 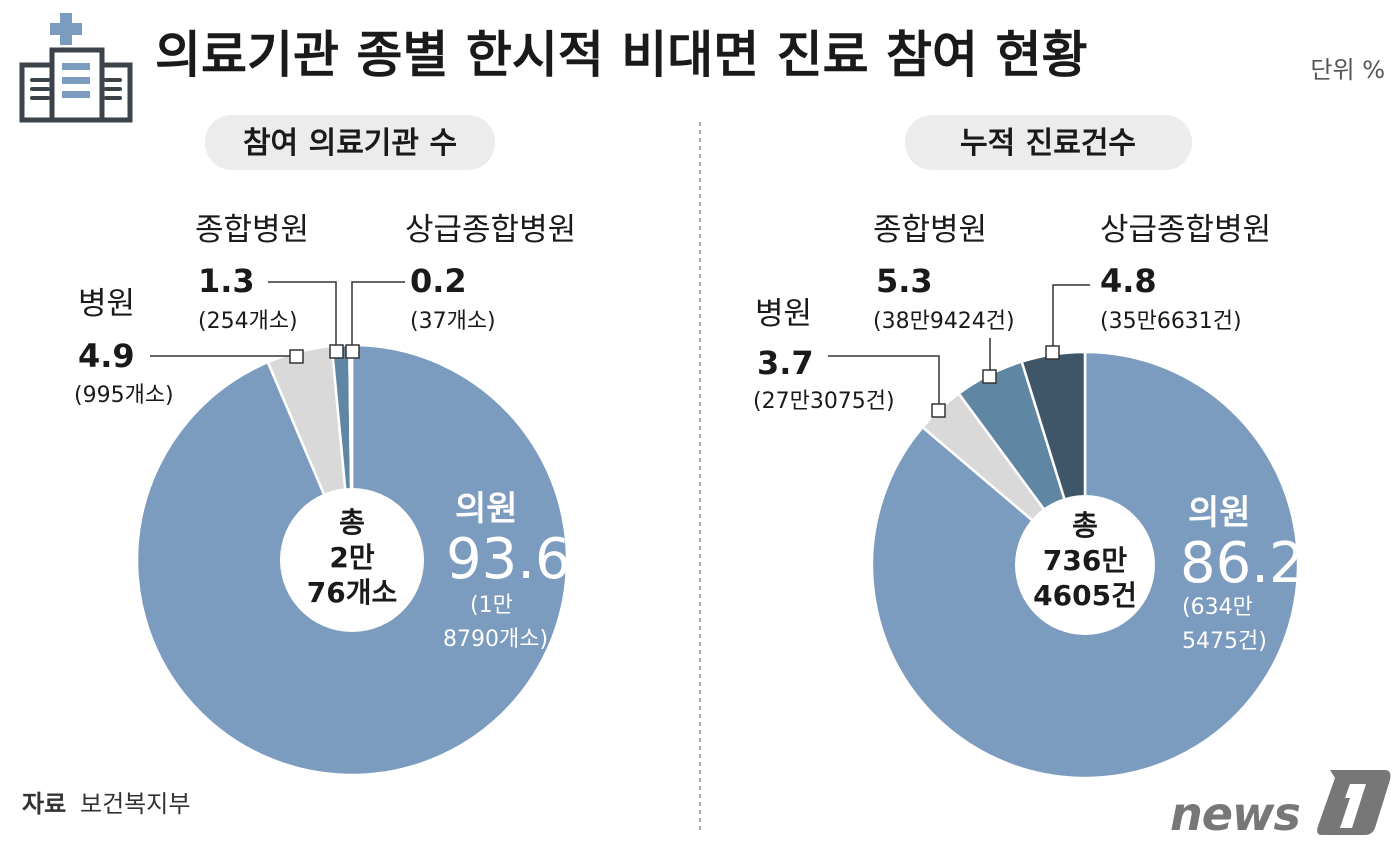 What do you see at coordinates (1235, 814) in the screenshot?
I see `svg-text: news` at bounding box center [1235, 814].